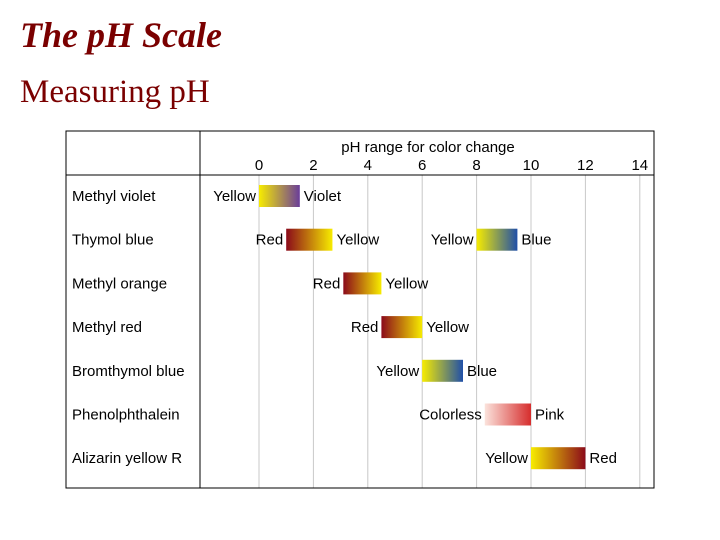  Describe the element at coordinates (313, 165) in the screenshot. I see `x-tick-label: 2` at that location.